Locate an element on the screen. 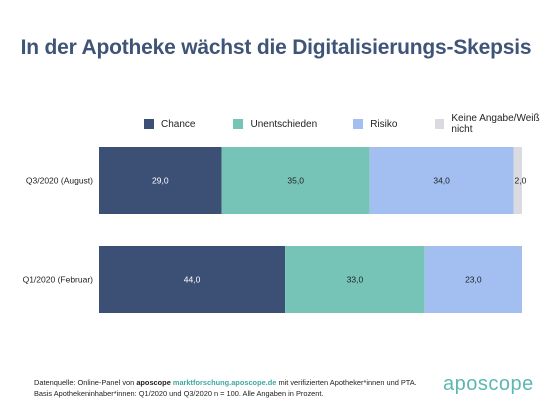 The image size is (552, 414). footnote-brand: aposcope is located at coordinates (153, 382).